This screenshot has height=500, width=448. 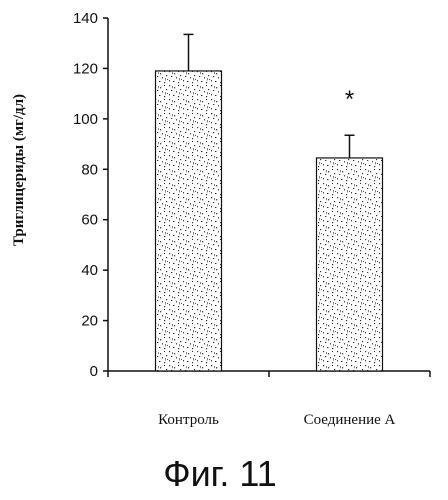 What do you see at coordinates (269, 374) in the screenshot?
I see `x-axis` at bounding box center [269, 374].